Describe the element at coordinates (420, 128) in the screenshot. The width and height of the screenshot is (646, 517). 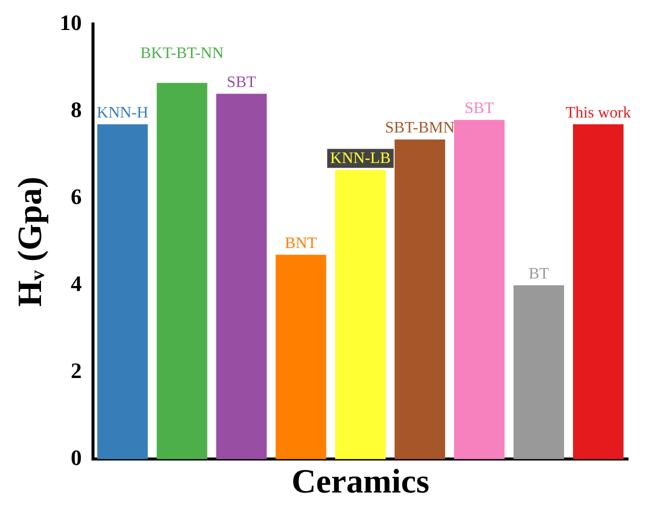
I see `x-tick-label: SBT-BMN` at that location.